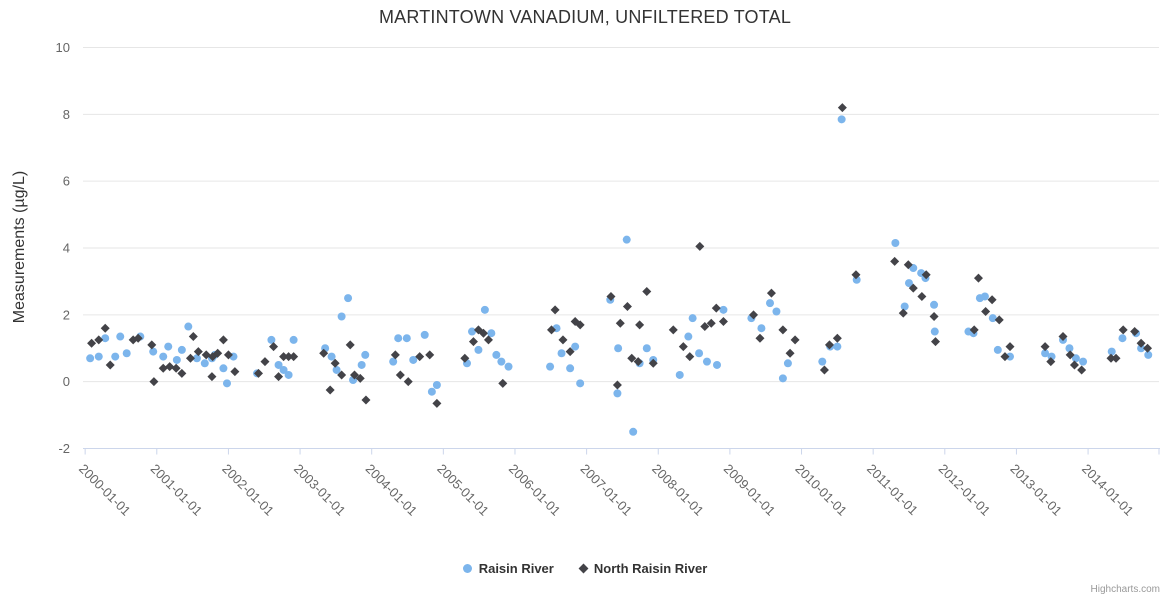 The image size is (1170, 600). What do you see at coordinates (508, 568) in the screenshot?
I see `legend-item-raisin-river: Raisin River` at bounding box center [508, 568].